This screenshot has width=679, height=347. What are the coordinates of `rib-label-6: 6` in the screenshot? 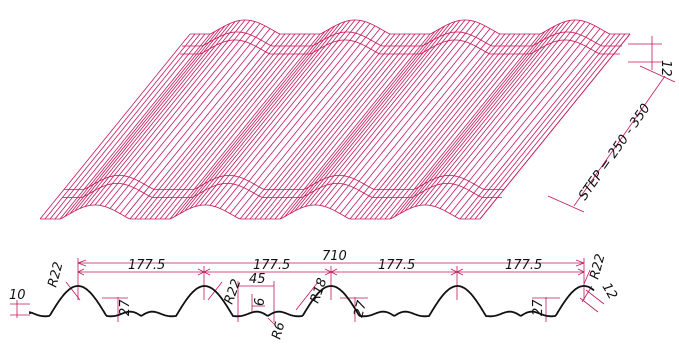 It's located at (260, 302).